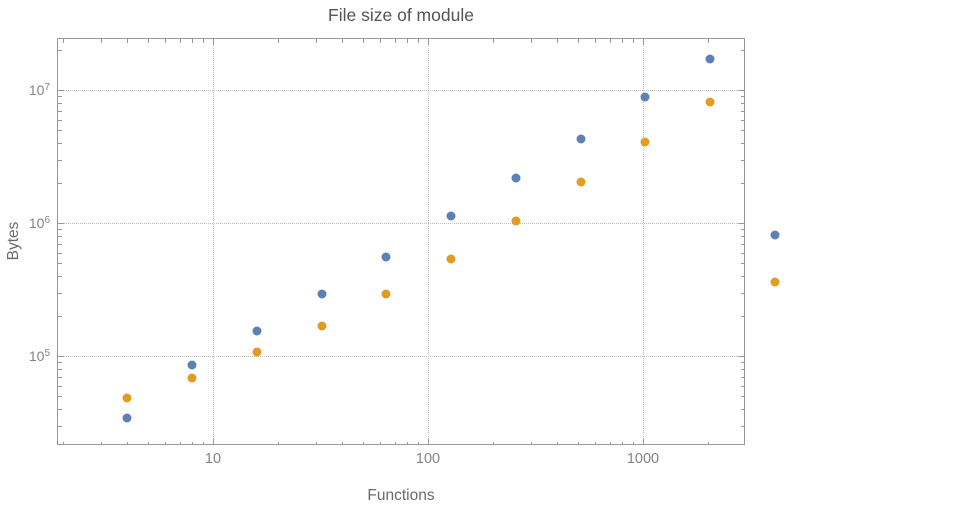  What do you see at coordinates (39, 222) in the screenshot?
I see `y-tick-label-1000000: 10⁶` at bounding box center [39, 222].